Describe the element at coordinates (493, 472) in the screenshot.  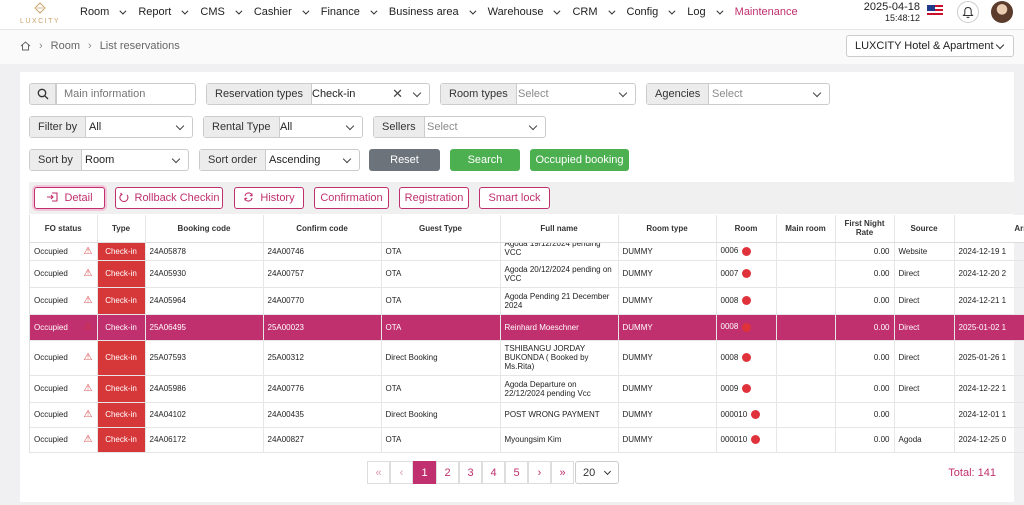
I see `page-button-4: 4` at that location.